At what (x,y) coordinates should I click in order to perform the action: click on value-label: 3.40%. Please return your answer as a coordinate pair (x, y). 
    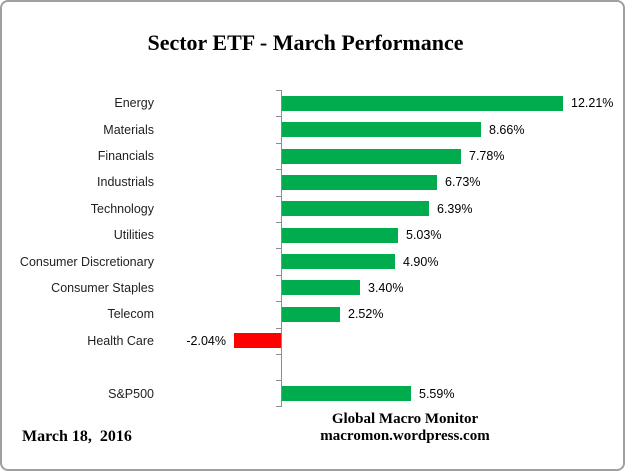
    Looking at the image, I should click on (386, 288).